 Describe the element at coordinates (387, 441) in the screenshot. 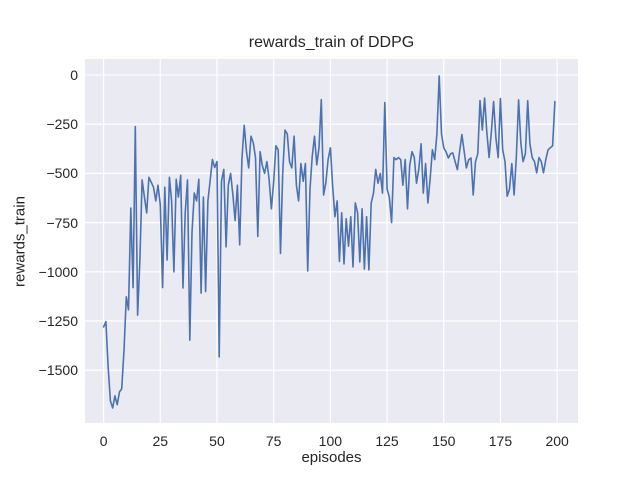

I see `x-tick-label: 125` at that location.